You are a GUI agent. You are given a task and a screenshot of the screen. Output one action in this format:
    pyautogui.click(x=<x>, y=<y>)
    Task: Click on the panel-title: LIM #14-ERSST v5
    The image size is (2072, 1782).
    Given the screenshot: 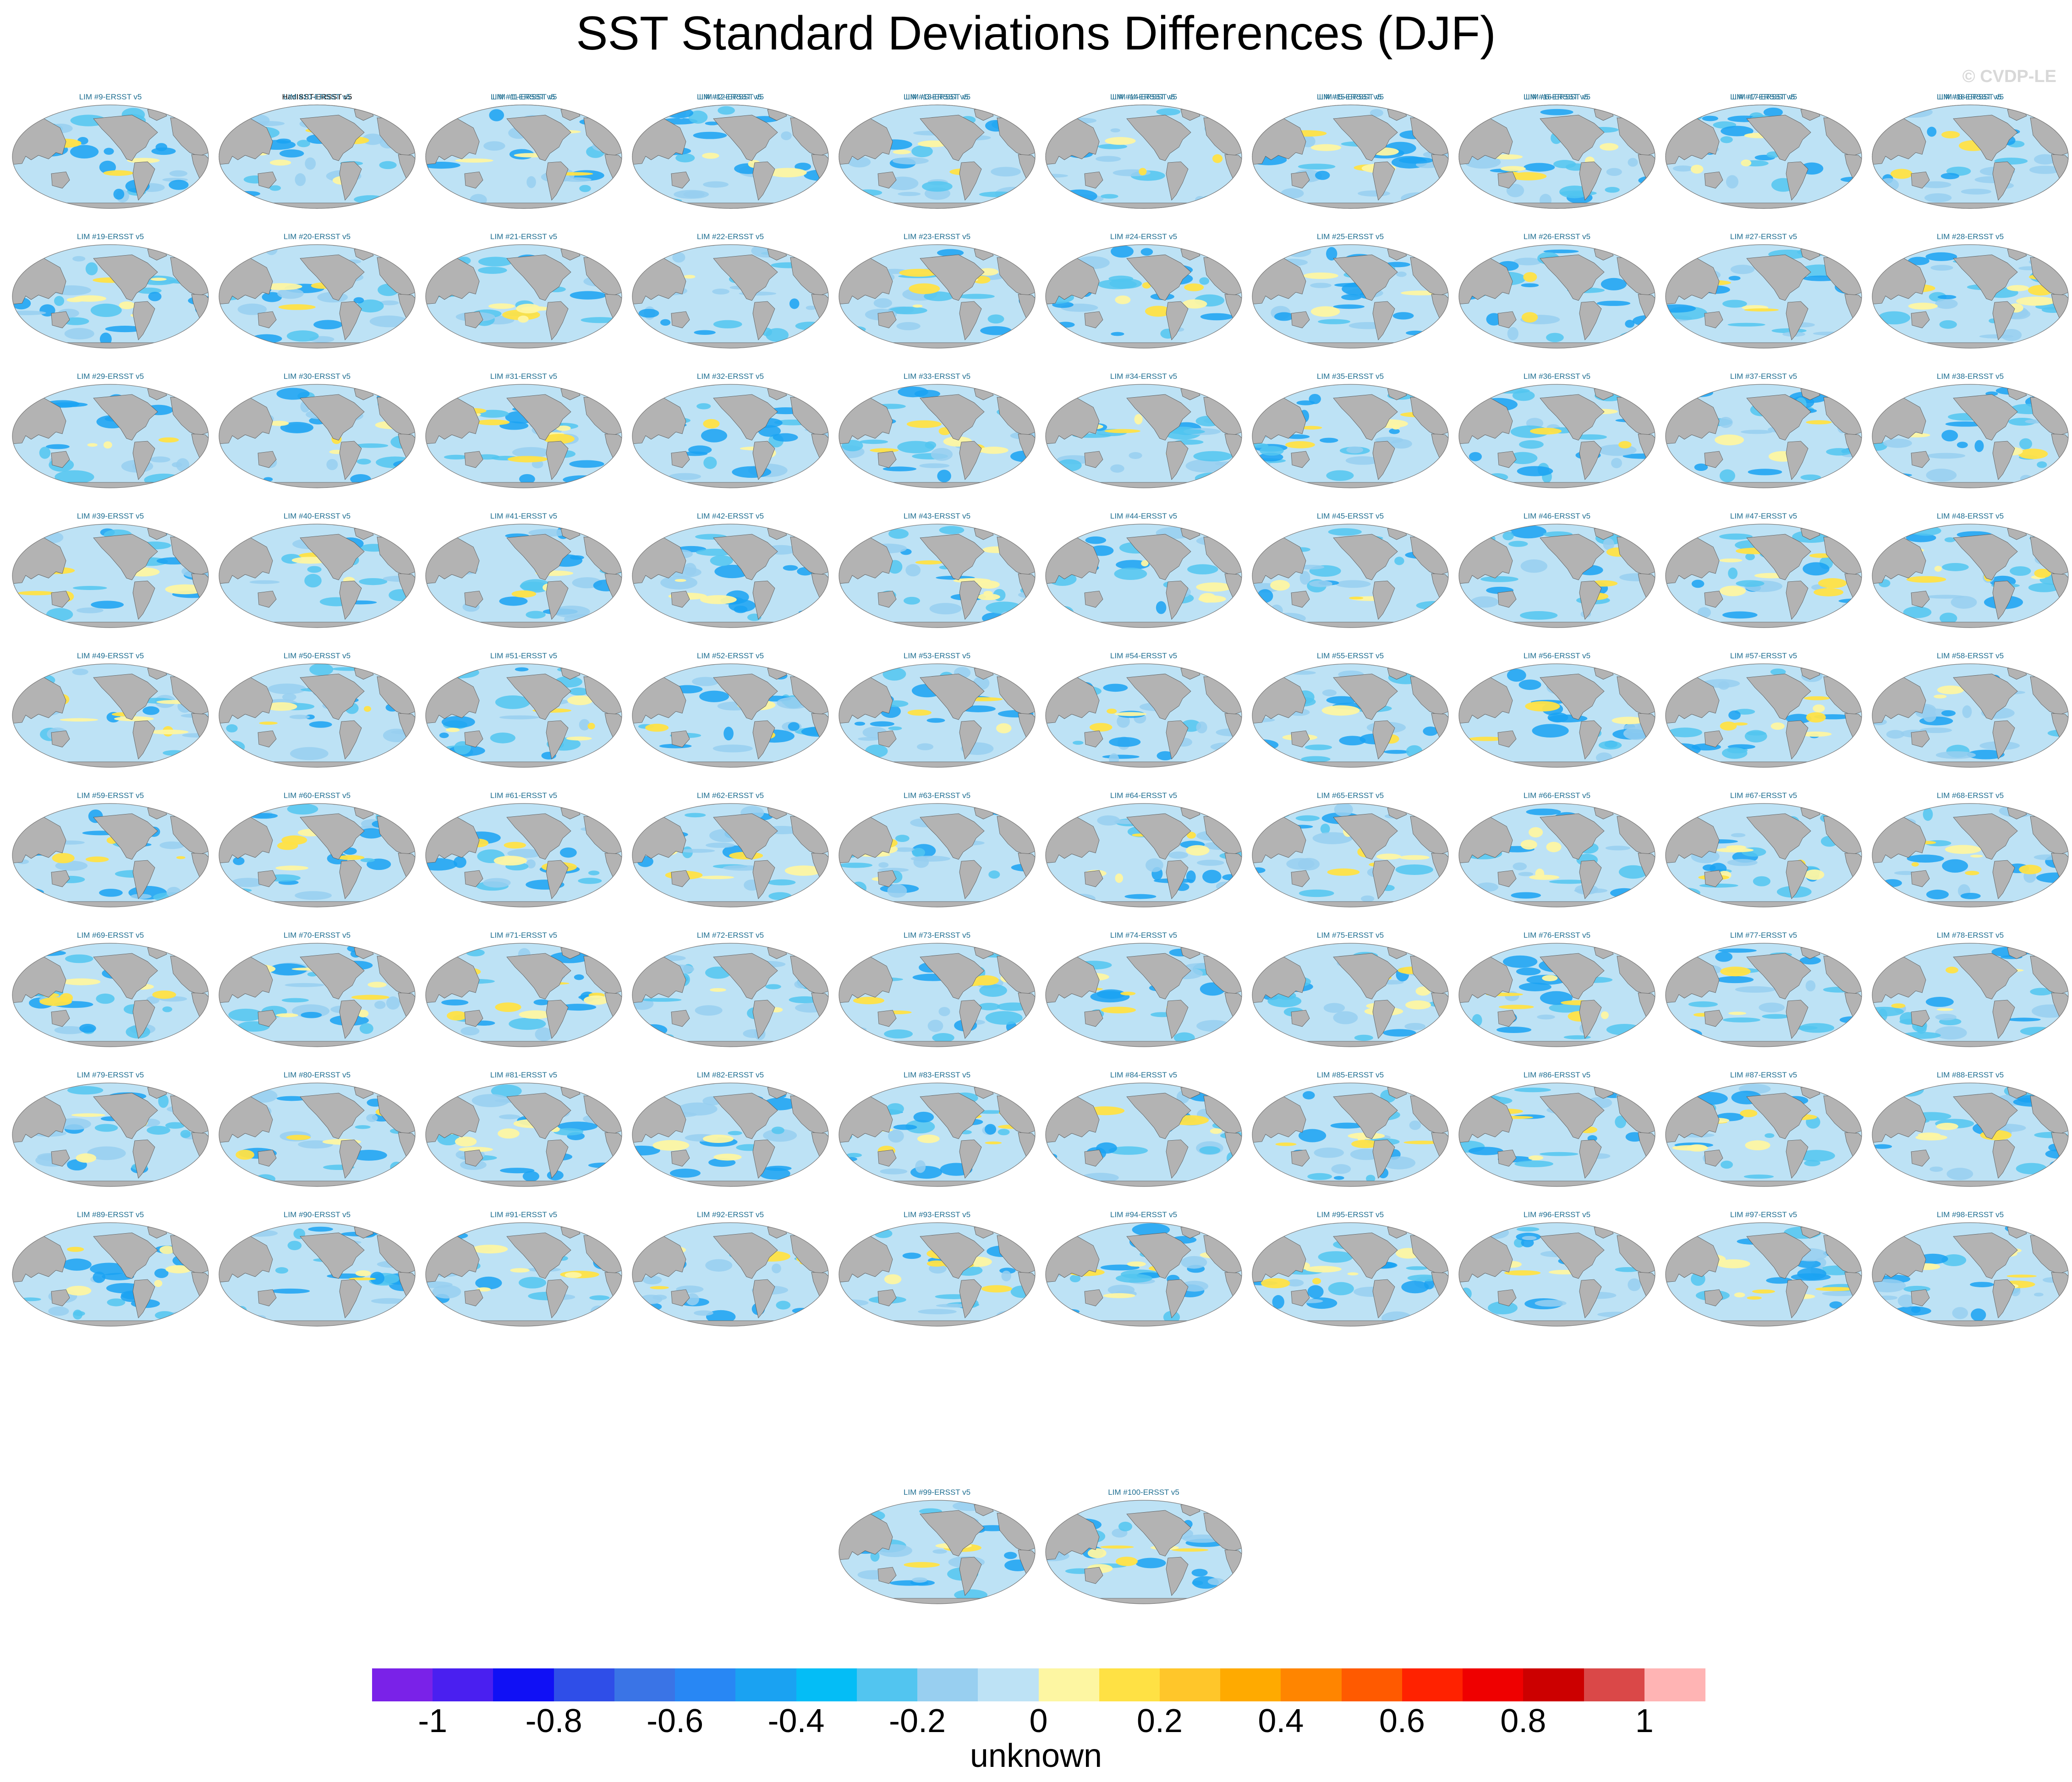 What is the action you would take?
    pyautogui.click(x=1144, y=97)
    